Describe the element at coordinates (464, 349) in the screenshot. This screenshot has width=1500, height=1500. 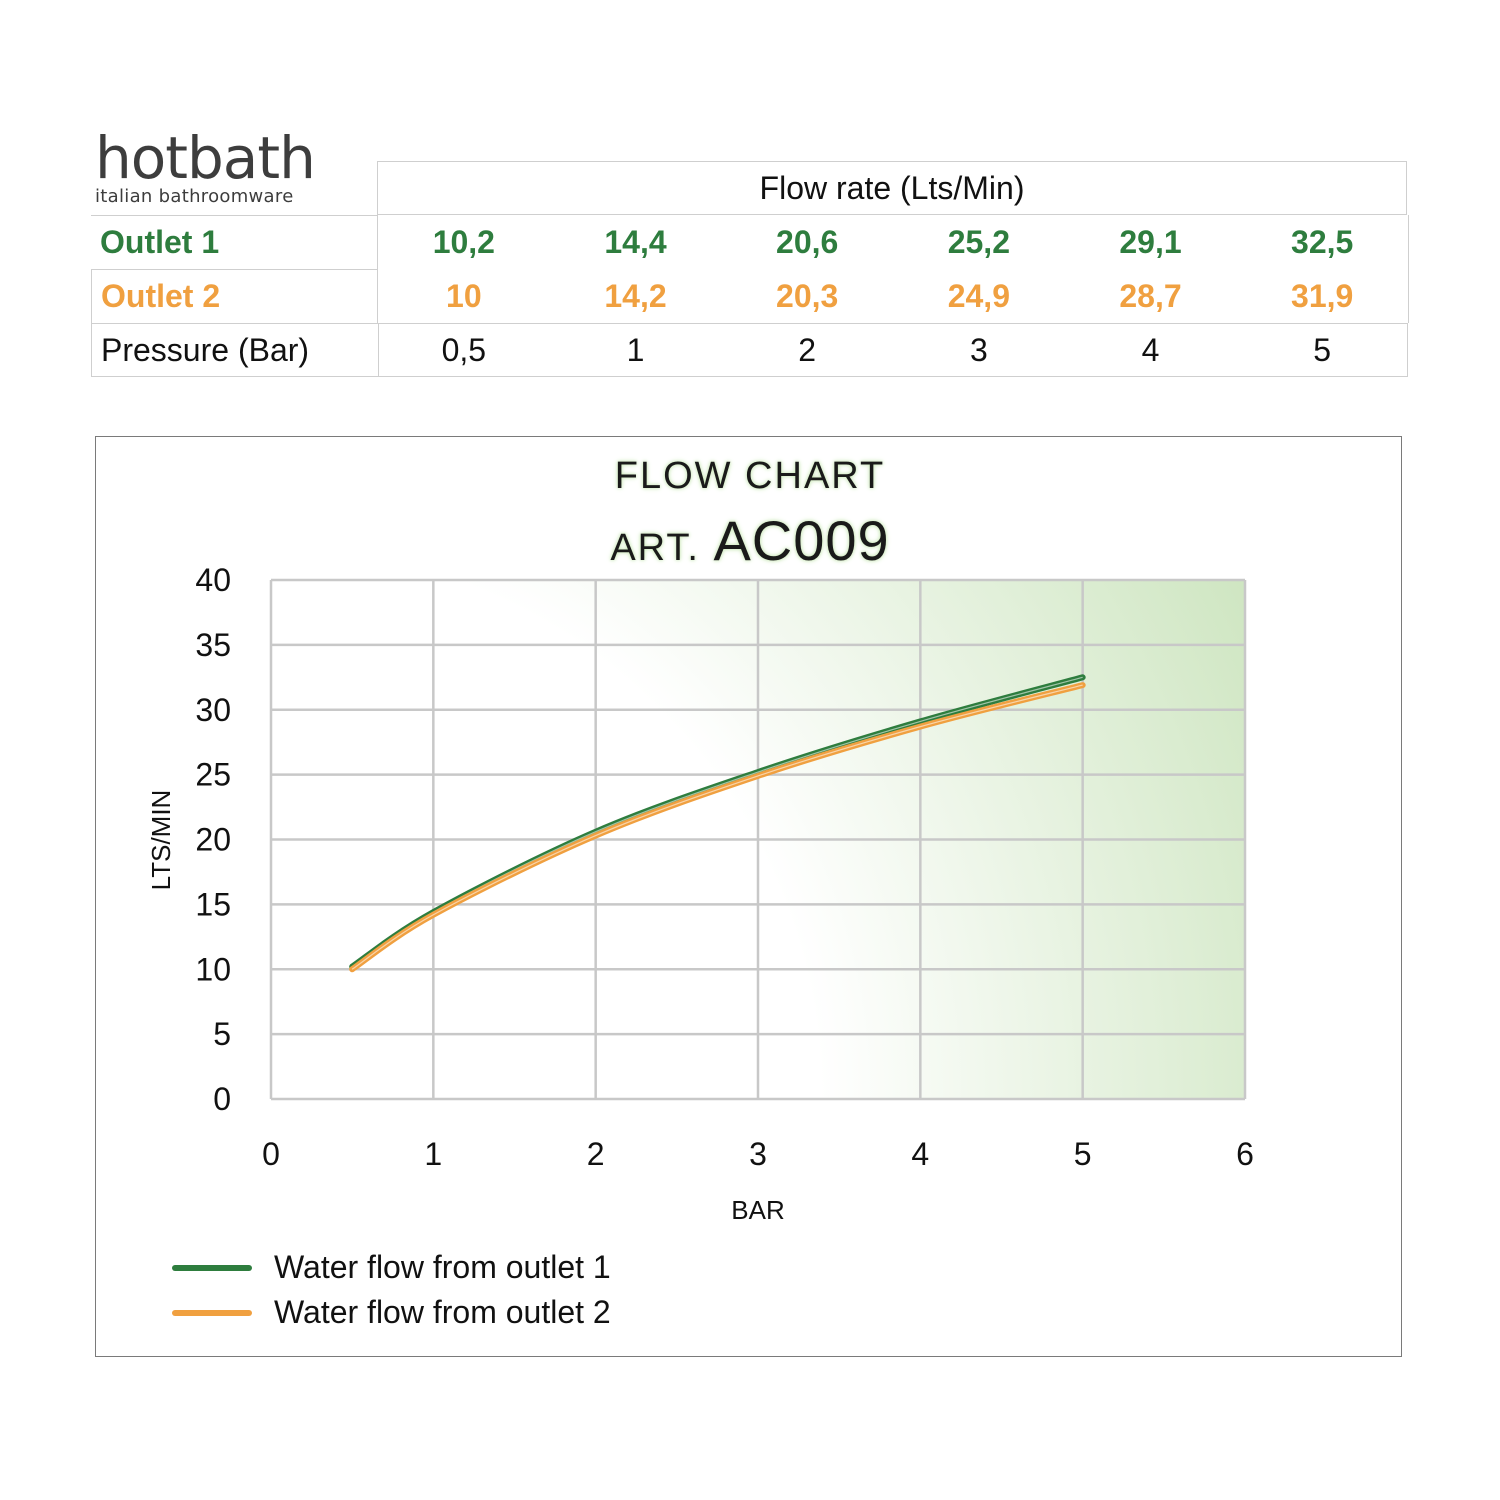
I see `table-cell: 0,5` at that location.